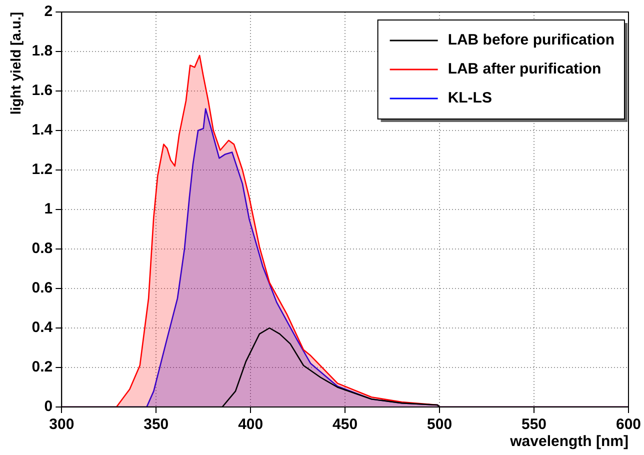 The height and width of the screenshot is (455, 644). Describe the element at coordinates (43, 130) in the screenshot. I see `y-tick-label: 1.4` at that location.